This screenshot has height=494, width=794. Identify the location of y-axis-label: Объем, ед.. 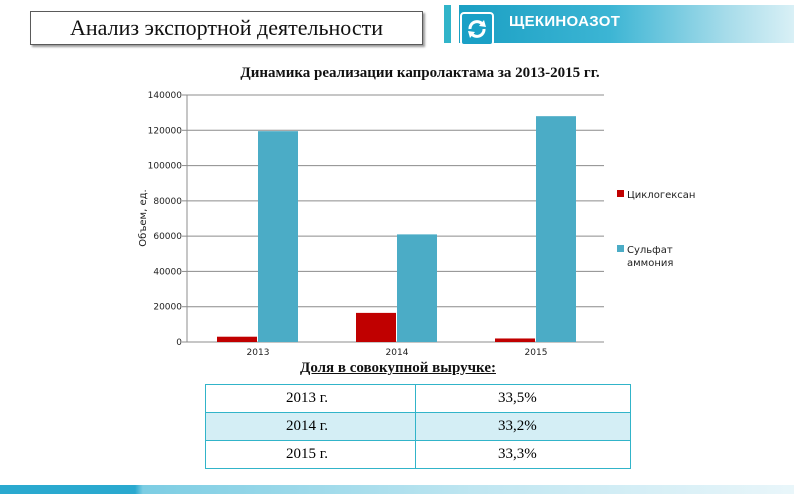
(143, 217).